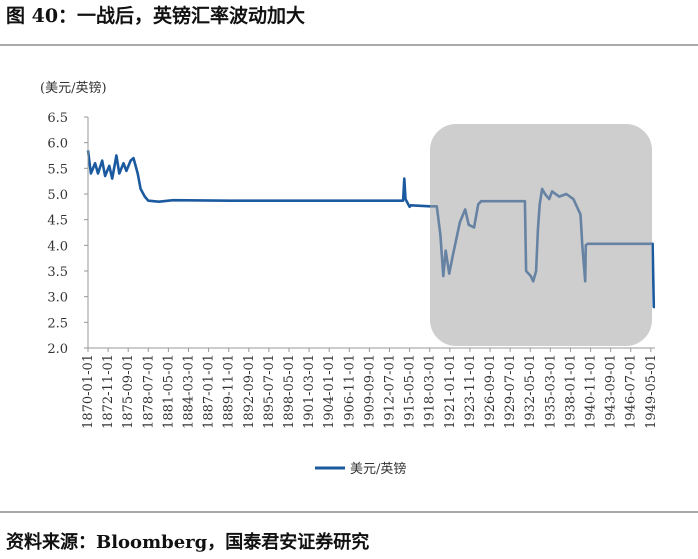 Image resolution: width=698 pixels, height=559 pixels. Describe the element at coordinates (490, 391) in the screenshot. I see `x-tick-label: 1926-09-01` at that location.